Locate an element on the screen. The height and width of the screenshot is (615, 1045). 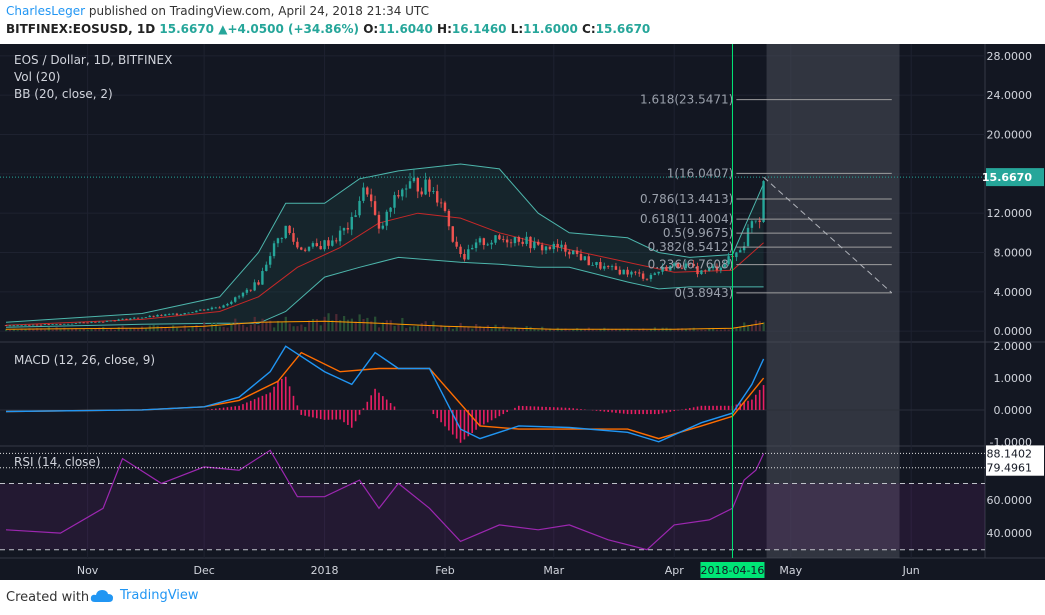
author-link: CharlesLeger is located at coordinates (46, 11).